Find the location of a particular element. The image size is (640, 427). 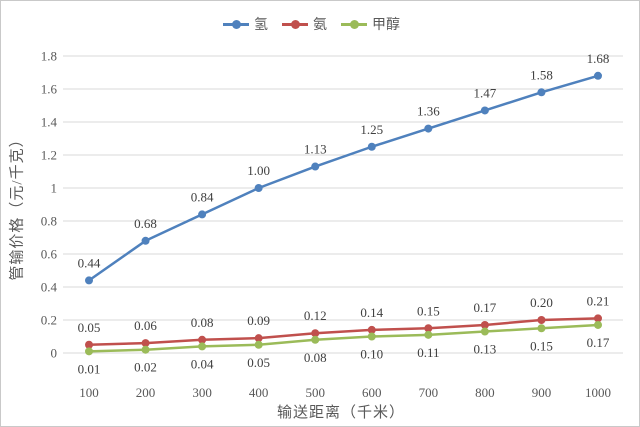

y-tick-label: 1.4 is located at coordinates (49, 122).